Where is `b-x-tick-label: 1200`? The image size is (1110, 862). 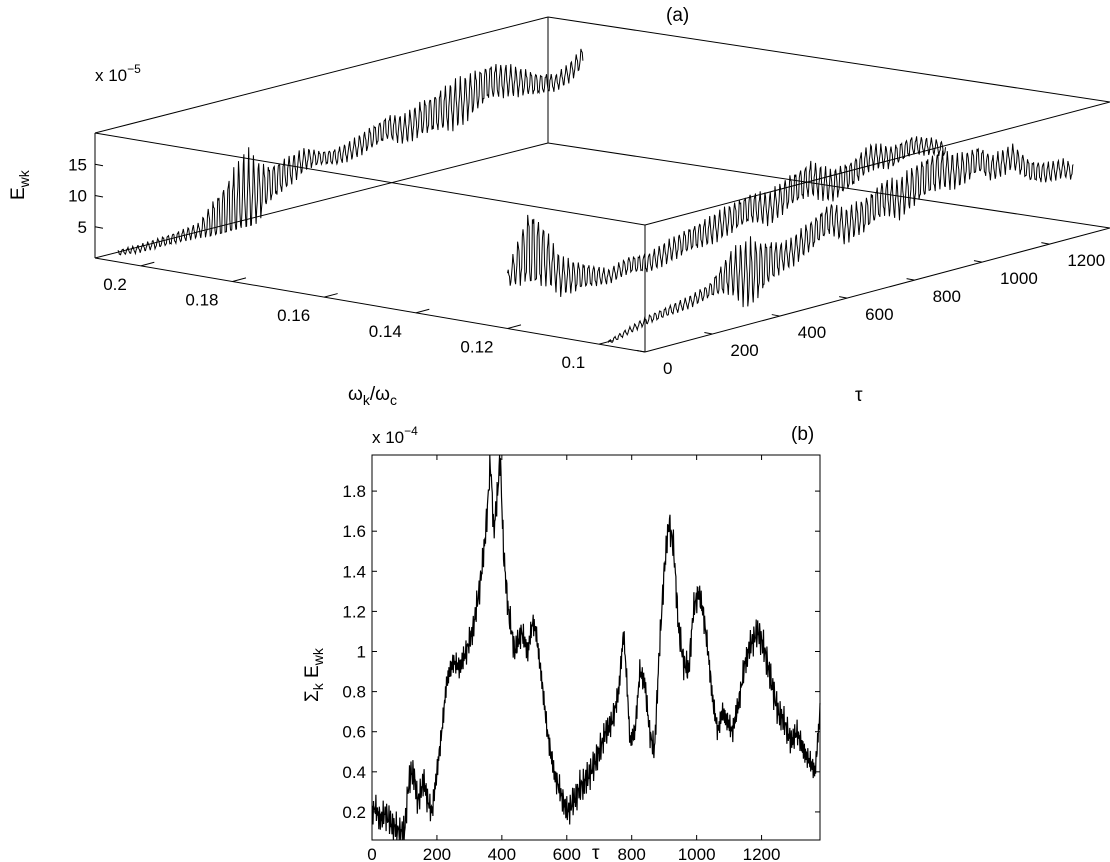 b-x-tick-label: 1200 is located at coordinates (762, 853).